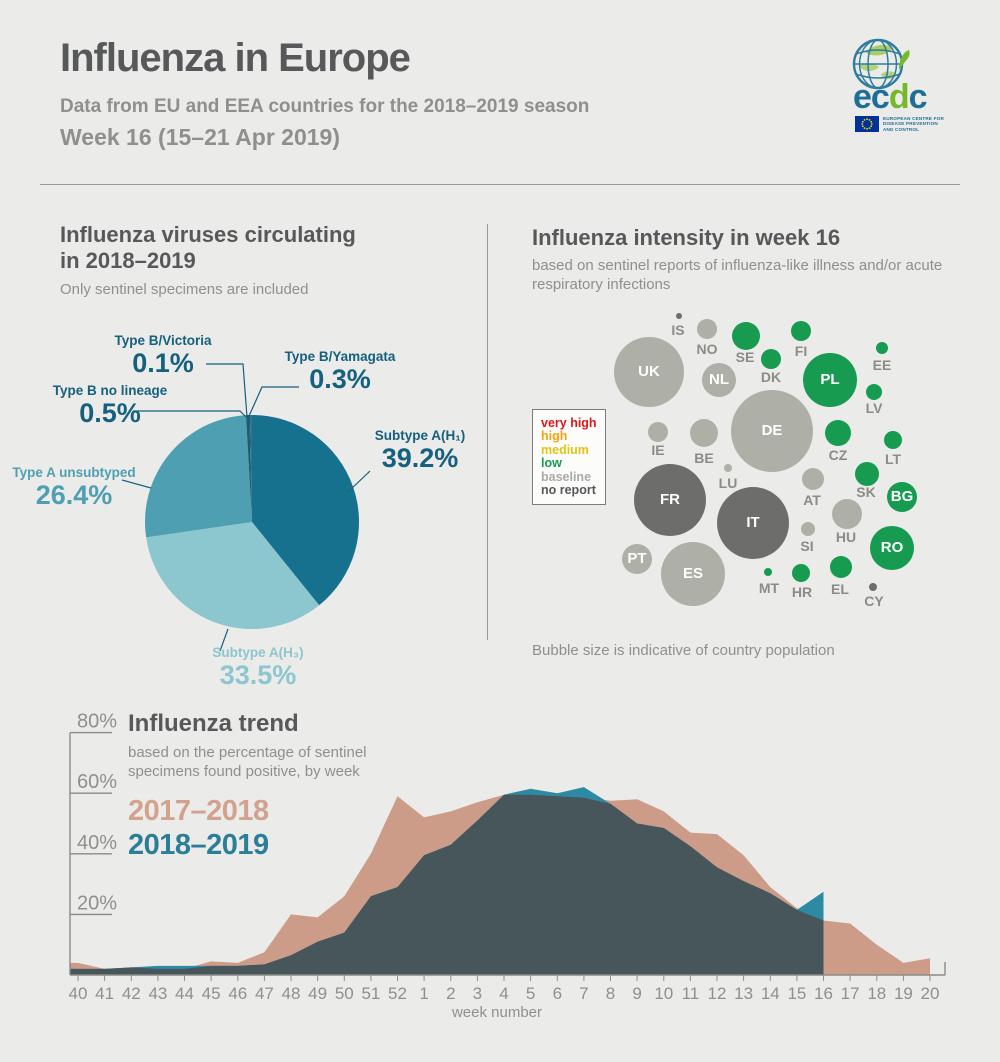  I want to click on country-label-ro: RO, so click(892, 547).